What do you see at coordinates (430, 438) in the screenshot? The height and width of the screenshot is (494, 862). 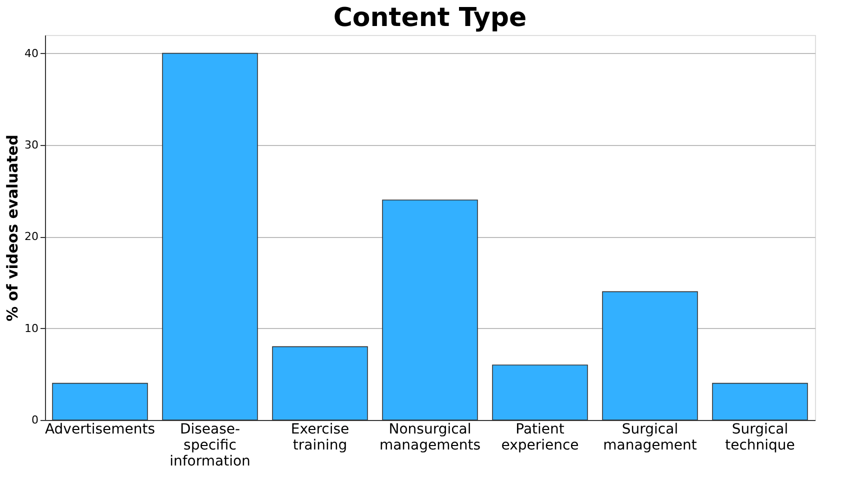 I see `x-tick-label: Nonsurgical managements` at bounding box center [430, 438].